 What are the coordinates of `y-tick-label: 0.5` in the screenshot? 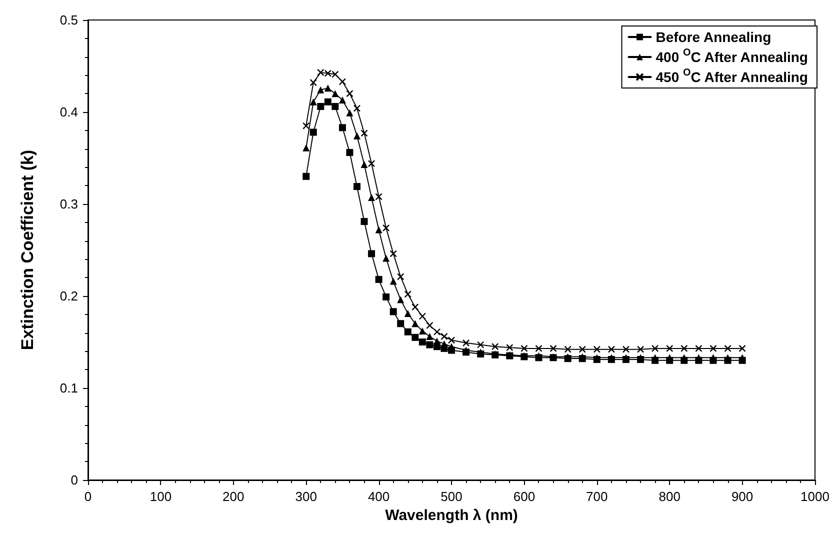 It's located at (69, 20).